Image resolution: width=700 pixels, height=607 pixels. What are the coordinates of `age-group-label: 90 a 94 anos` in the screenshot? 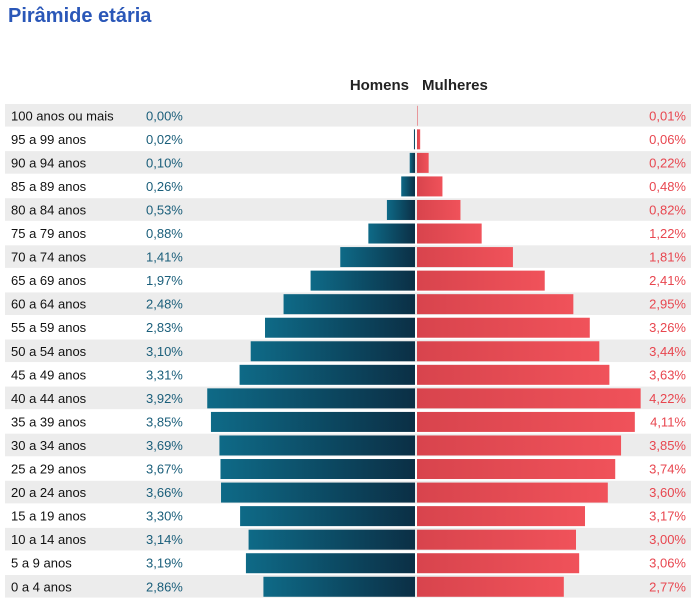 It's located at (49, 162).